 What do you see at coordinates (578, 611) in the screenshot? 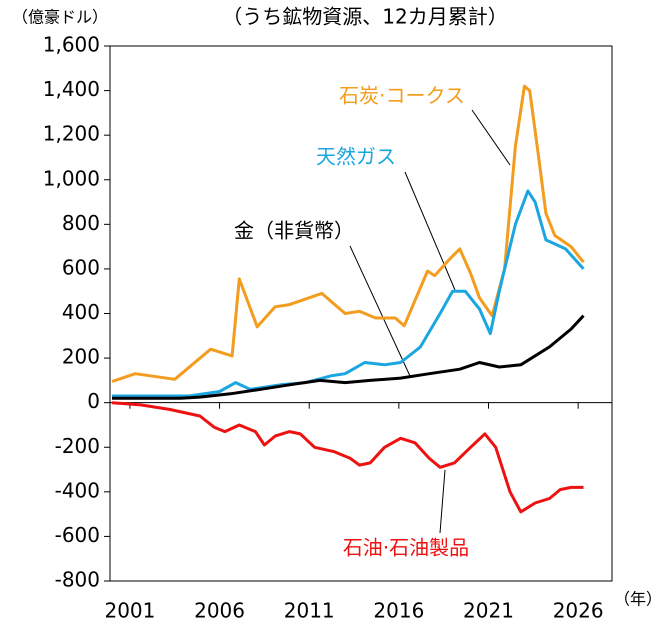
I see `x-tick-label: 2026` at bounding box center [578, 611].